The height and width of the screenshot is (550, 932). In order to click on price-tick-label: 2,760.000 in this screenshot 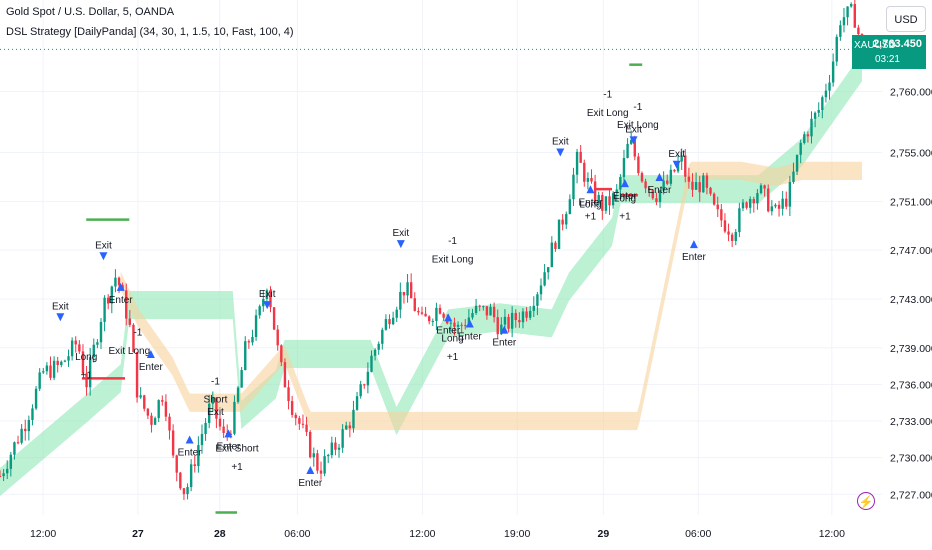, I will do `click(911, 93)`.